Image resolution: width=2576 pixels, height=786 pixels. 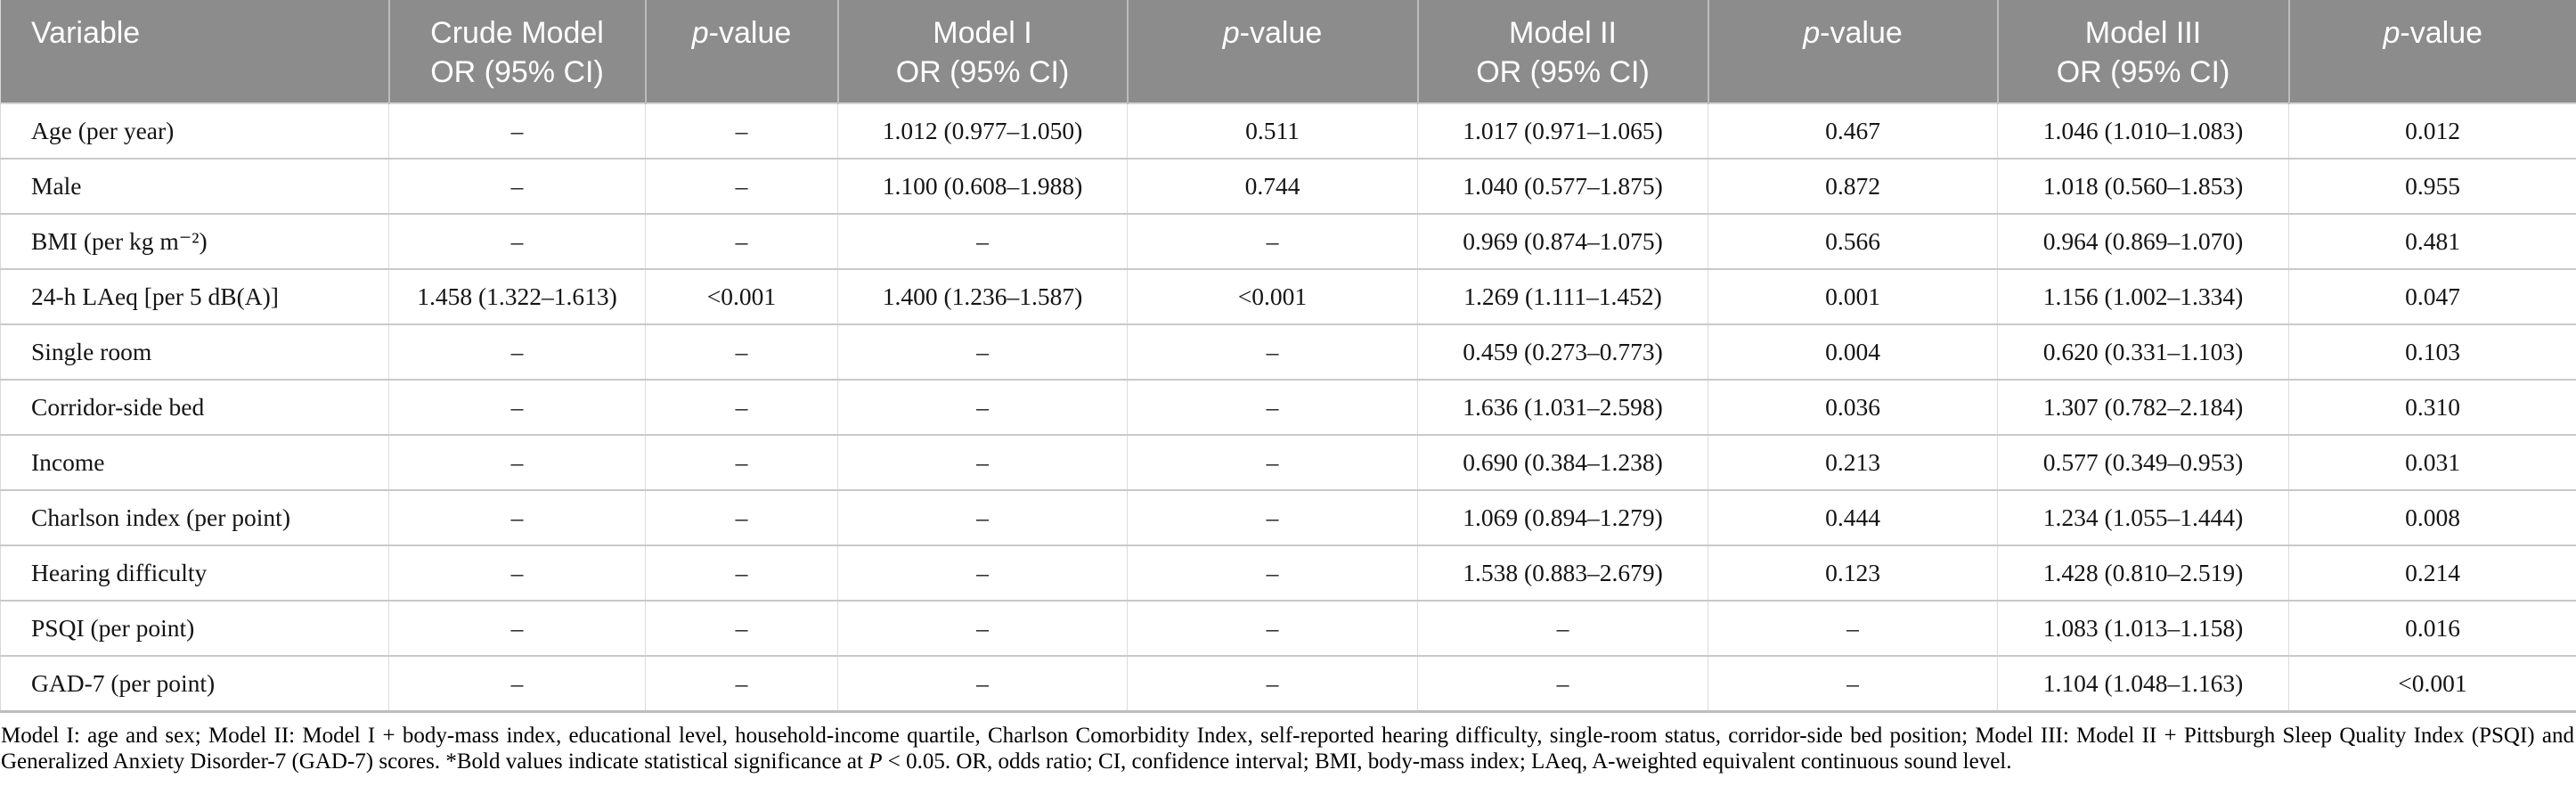 What do you see at coordinates (982, 130) in the screenshot?
I see `value-cell: 1.012 (0.977–1.050)` at bounding box center [982, 130].